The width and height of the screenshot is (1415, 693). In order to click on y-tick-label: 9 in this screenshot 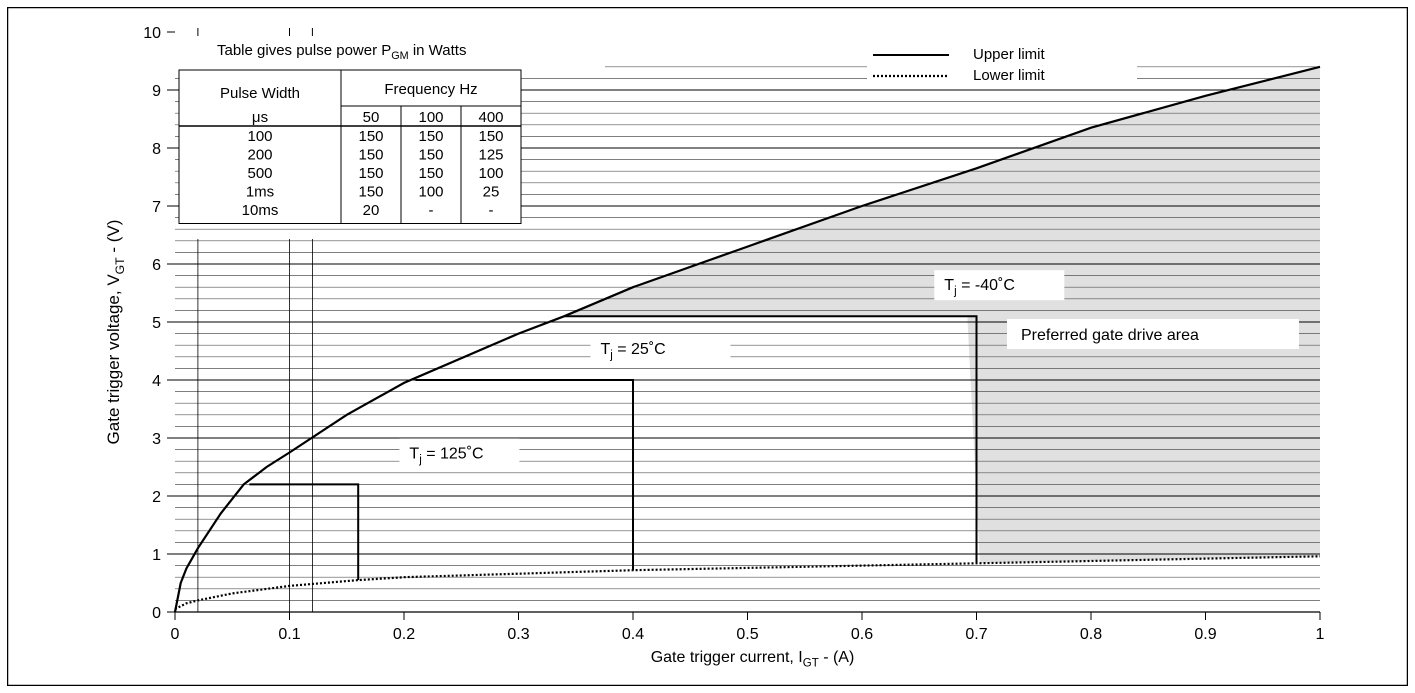, I will do `click(156, 91)`.